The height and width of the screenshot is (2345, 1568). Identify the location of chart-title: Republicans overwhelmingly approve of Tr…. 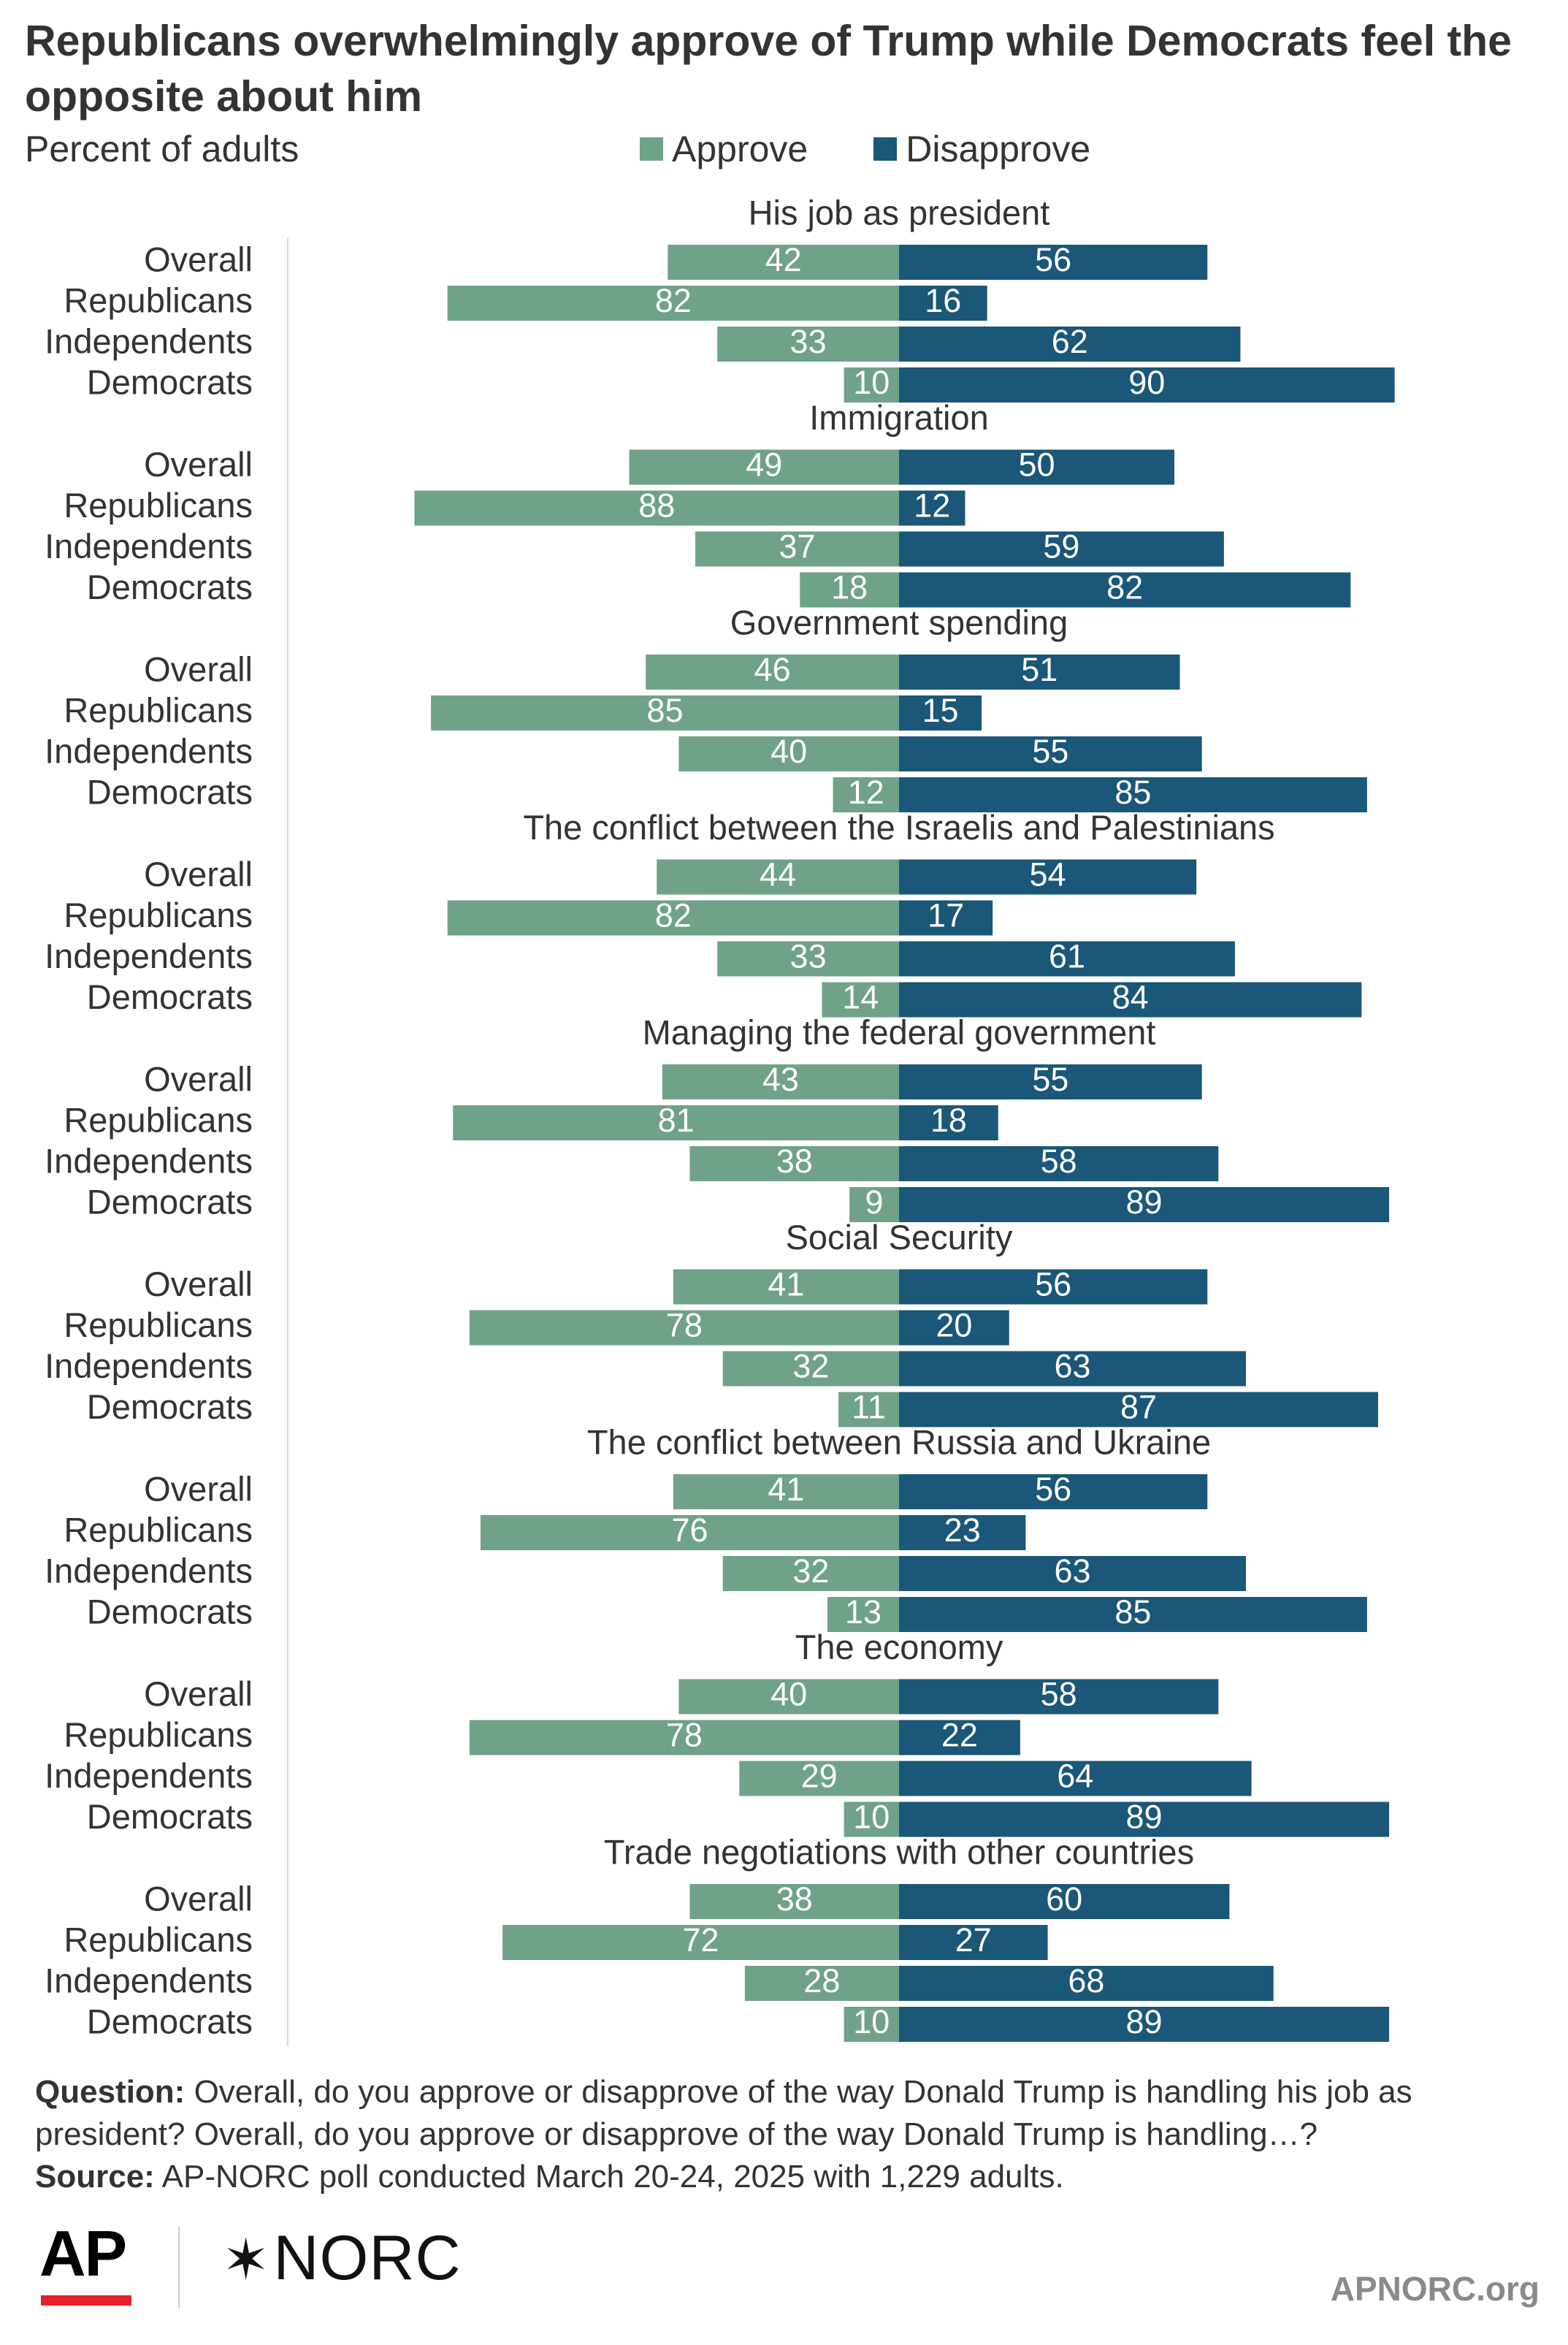
(768, 69).